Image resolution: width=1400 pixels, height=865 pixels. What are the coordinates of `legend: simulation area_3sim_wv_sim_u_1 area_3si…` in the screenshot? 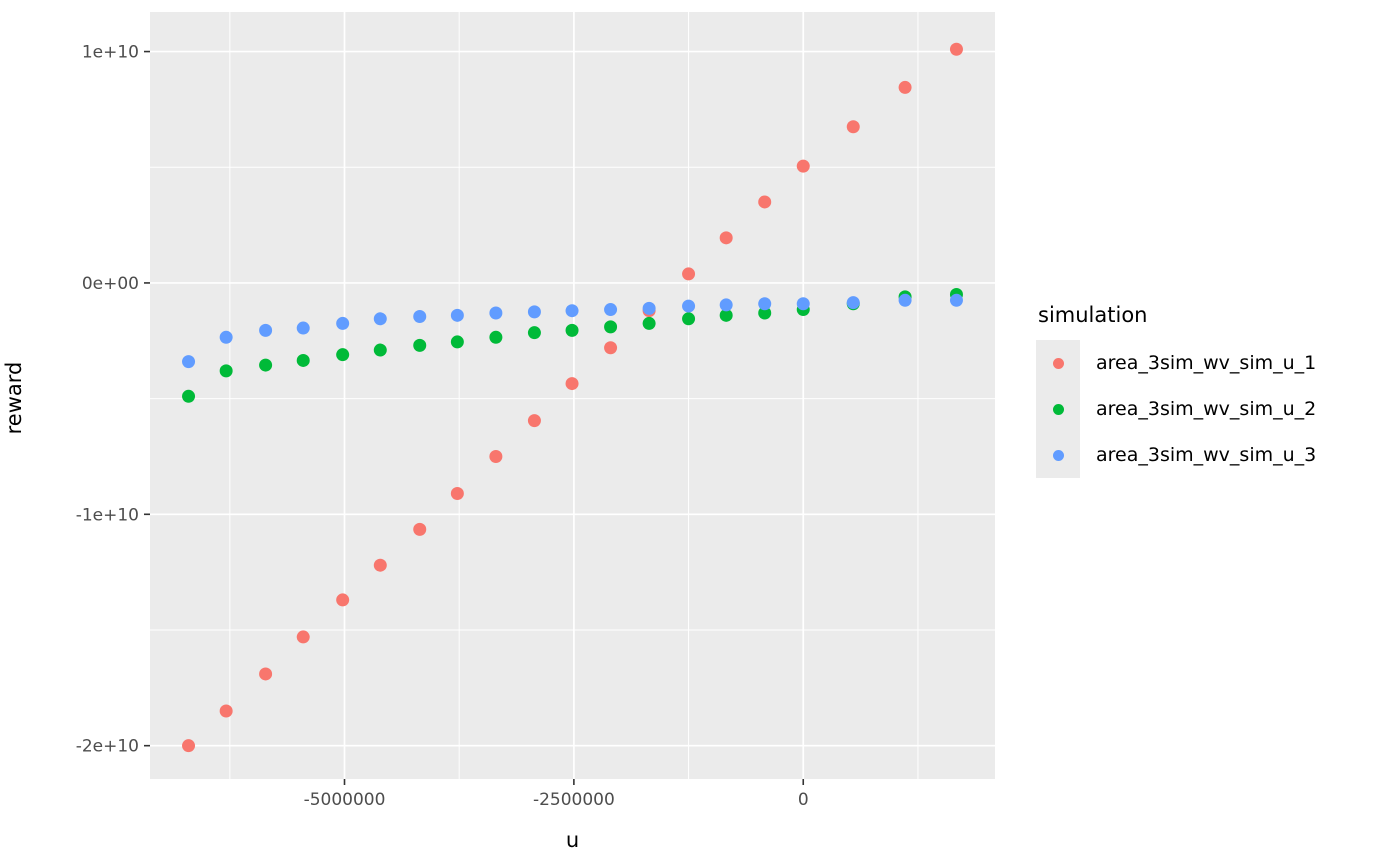 It's located at (1176, 390).